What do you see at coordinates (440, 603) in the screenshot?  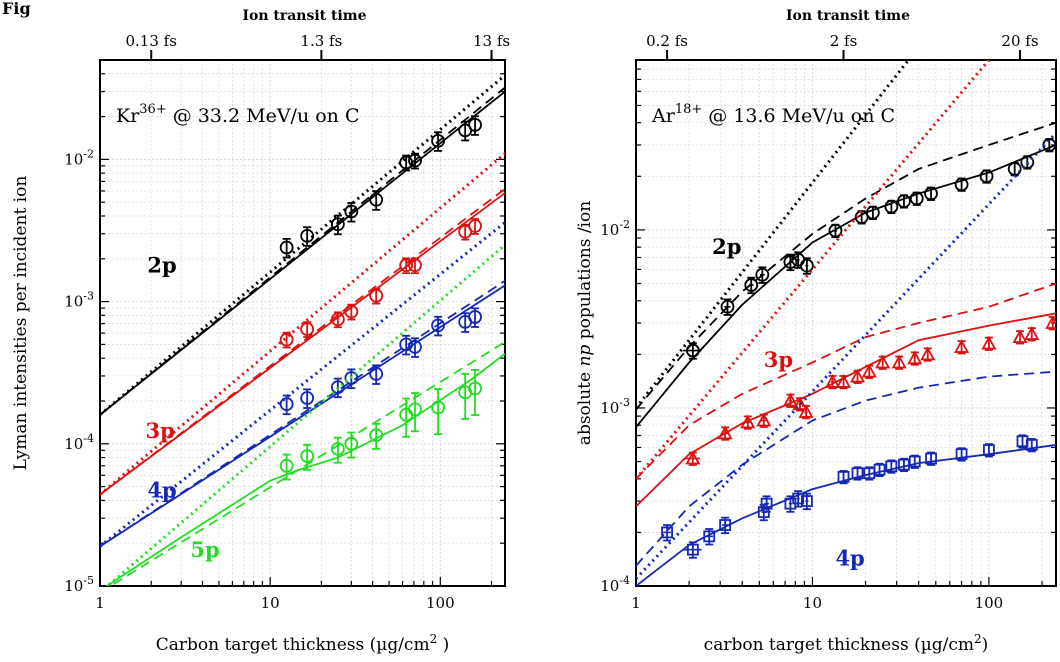 I see `x-tick-label: 100` at bounding box center [440, 603].